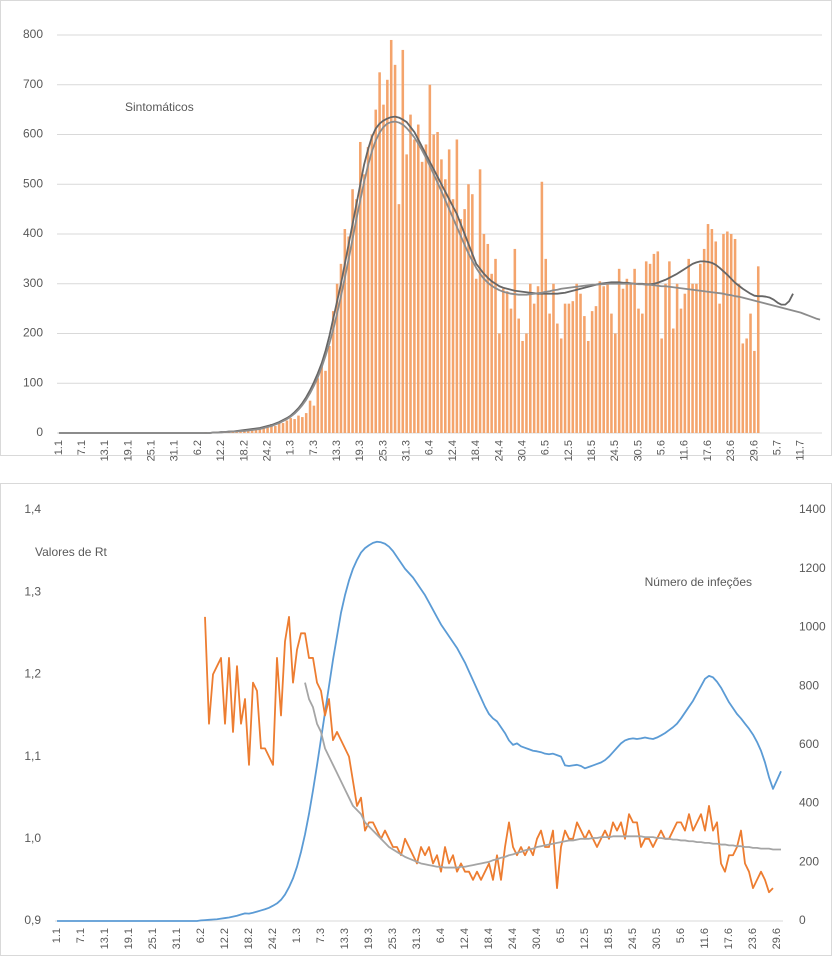 This screenshot has height=957, width=832. What do you see at coordinates (33, 34) in the screenshot?
I see `y-tick-label: 800` at bounding box center [33, 34].